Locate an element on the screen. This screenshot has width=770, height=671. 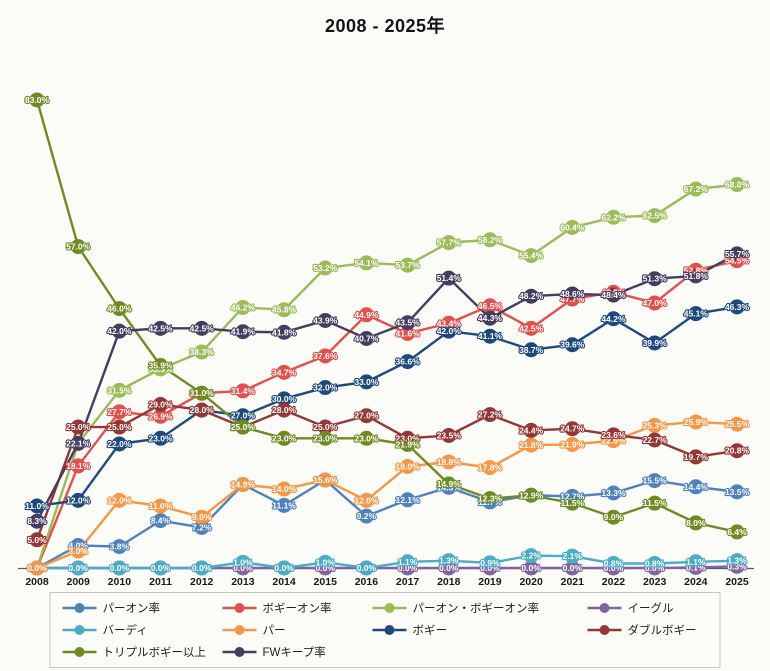
legend-label: ボギーオン率 is located at coordinates (297, 609).